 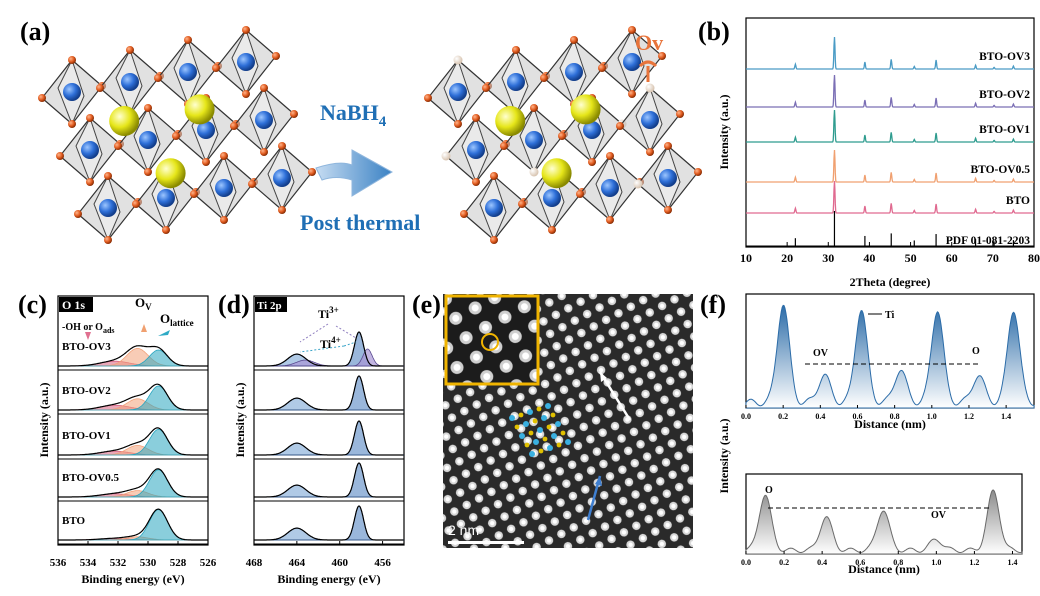 I want to click on ov-arrow-icon, so click(x=144, y=328).